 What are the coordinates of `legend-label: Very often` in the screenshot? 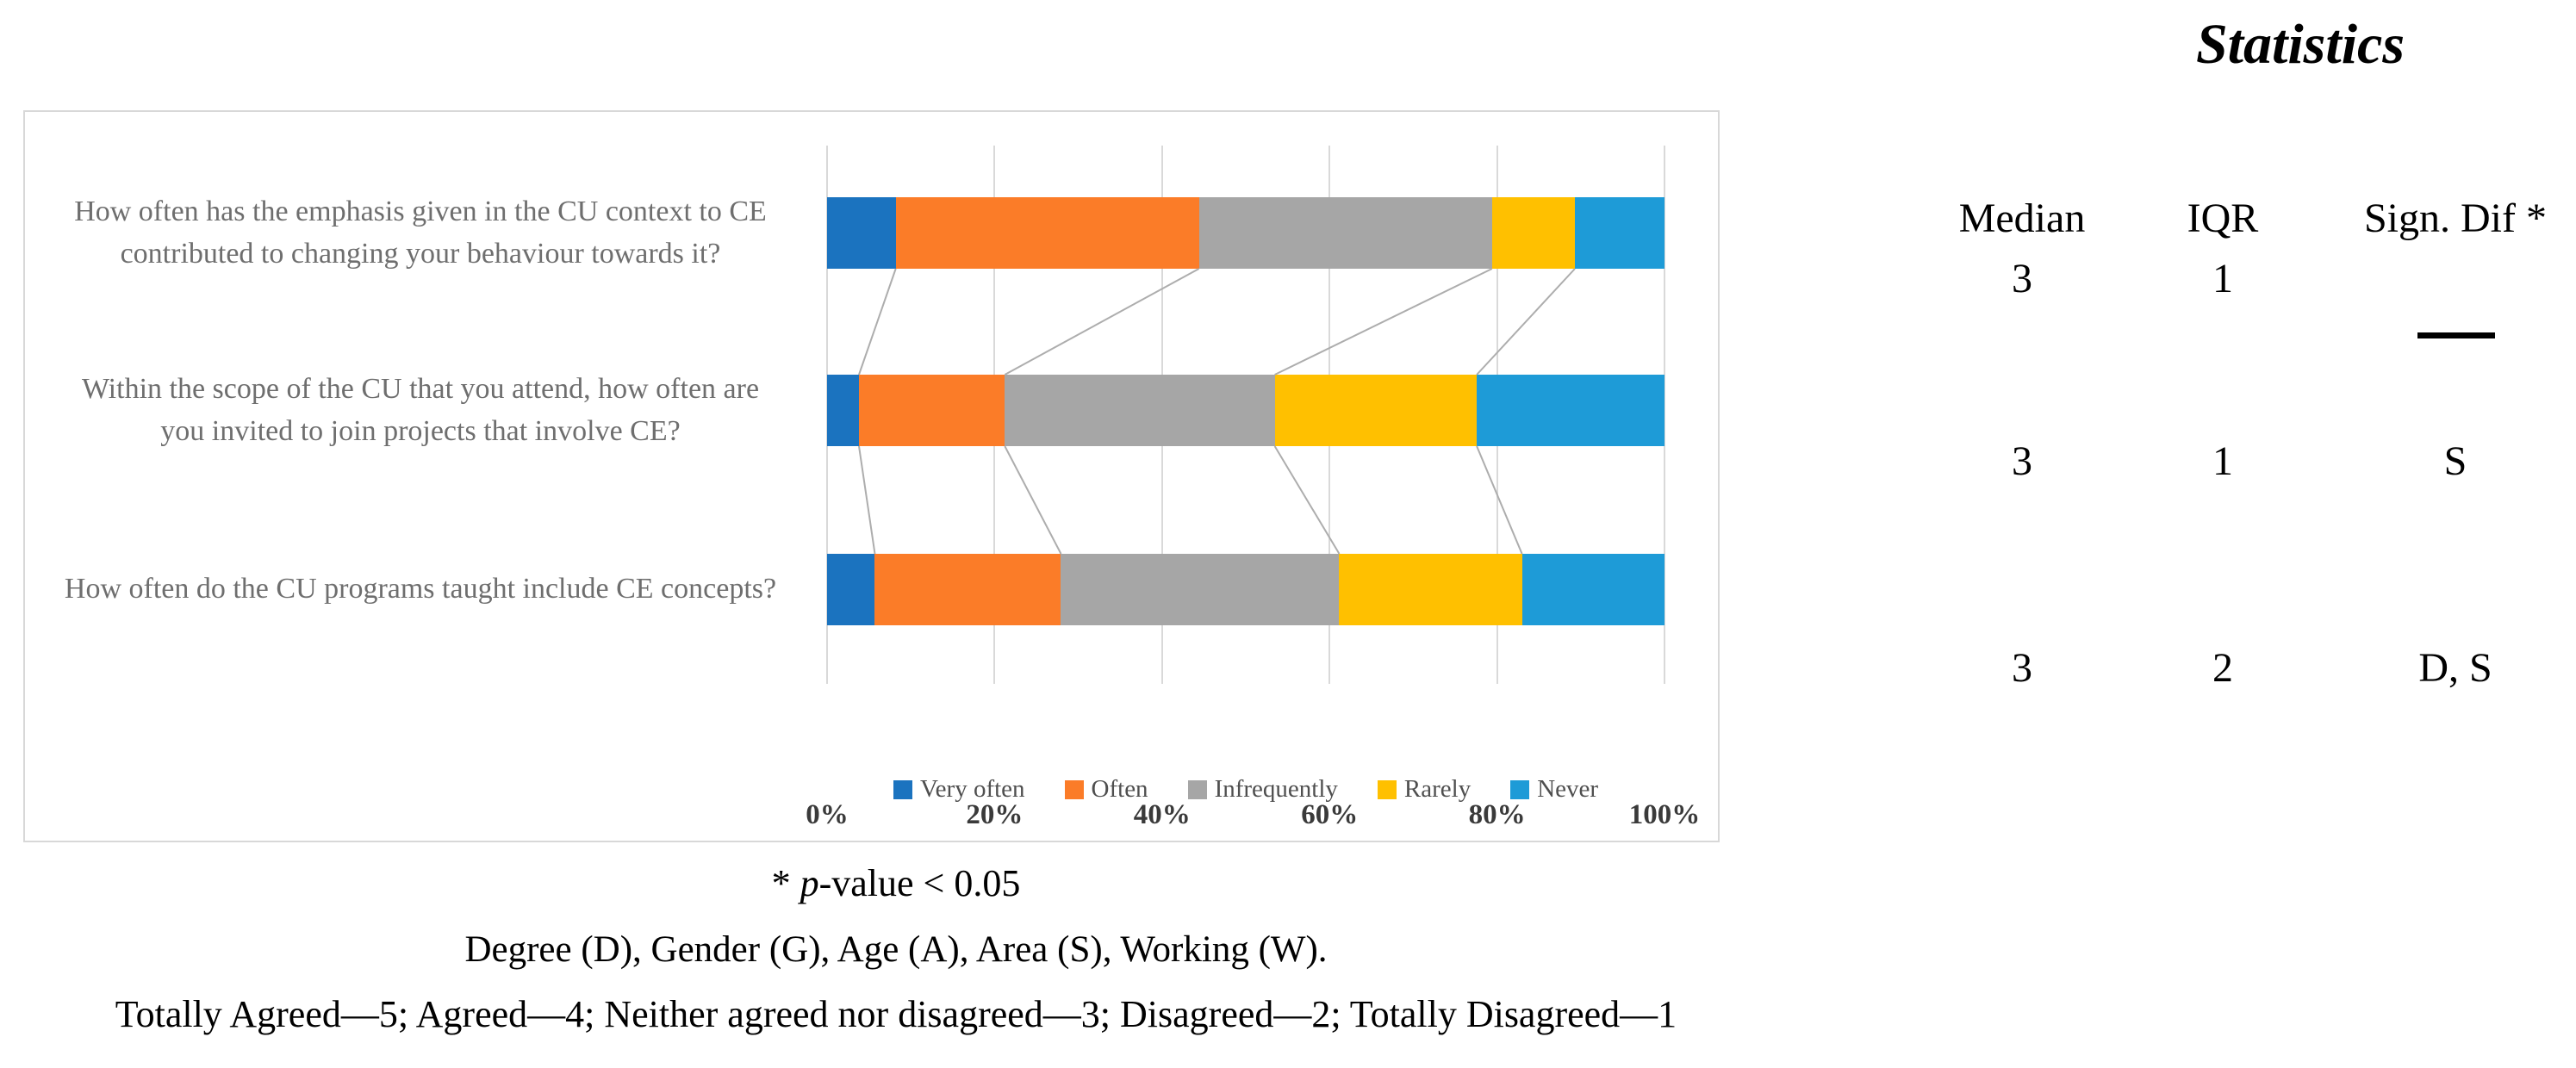 It's located at (972, 789).